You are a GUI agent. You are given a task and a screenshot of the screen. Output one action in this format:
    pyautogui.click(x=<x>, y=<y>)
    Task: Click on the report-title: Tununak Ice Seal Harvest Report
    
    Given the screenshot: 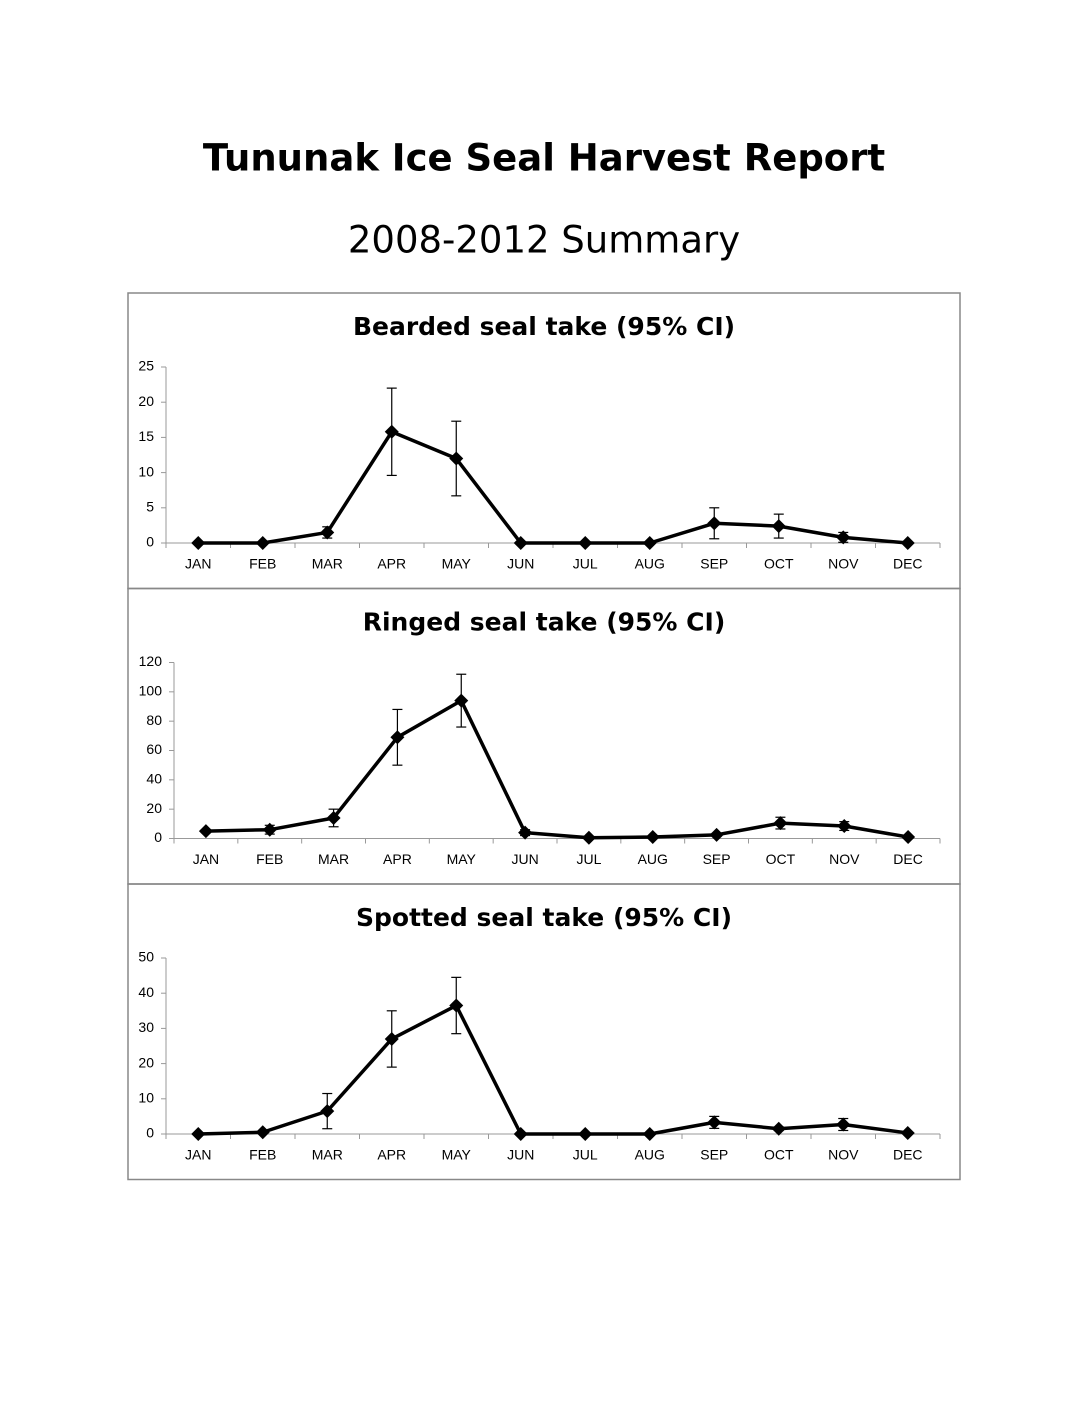 What is the action you would take?
    pyautogui.click(x=544, y=158)
    